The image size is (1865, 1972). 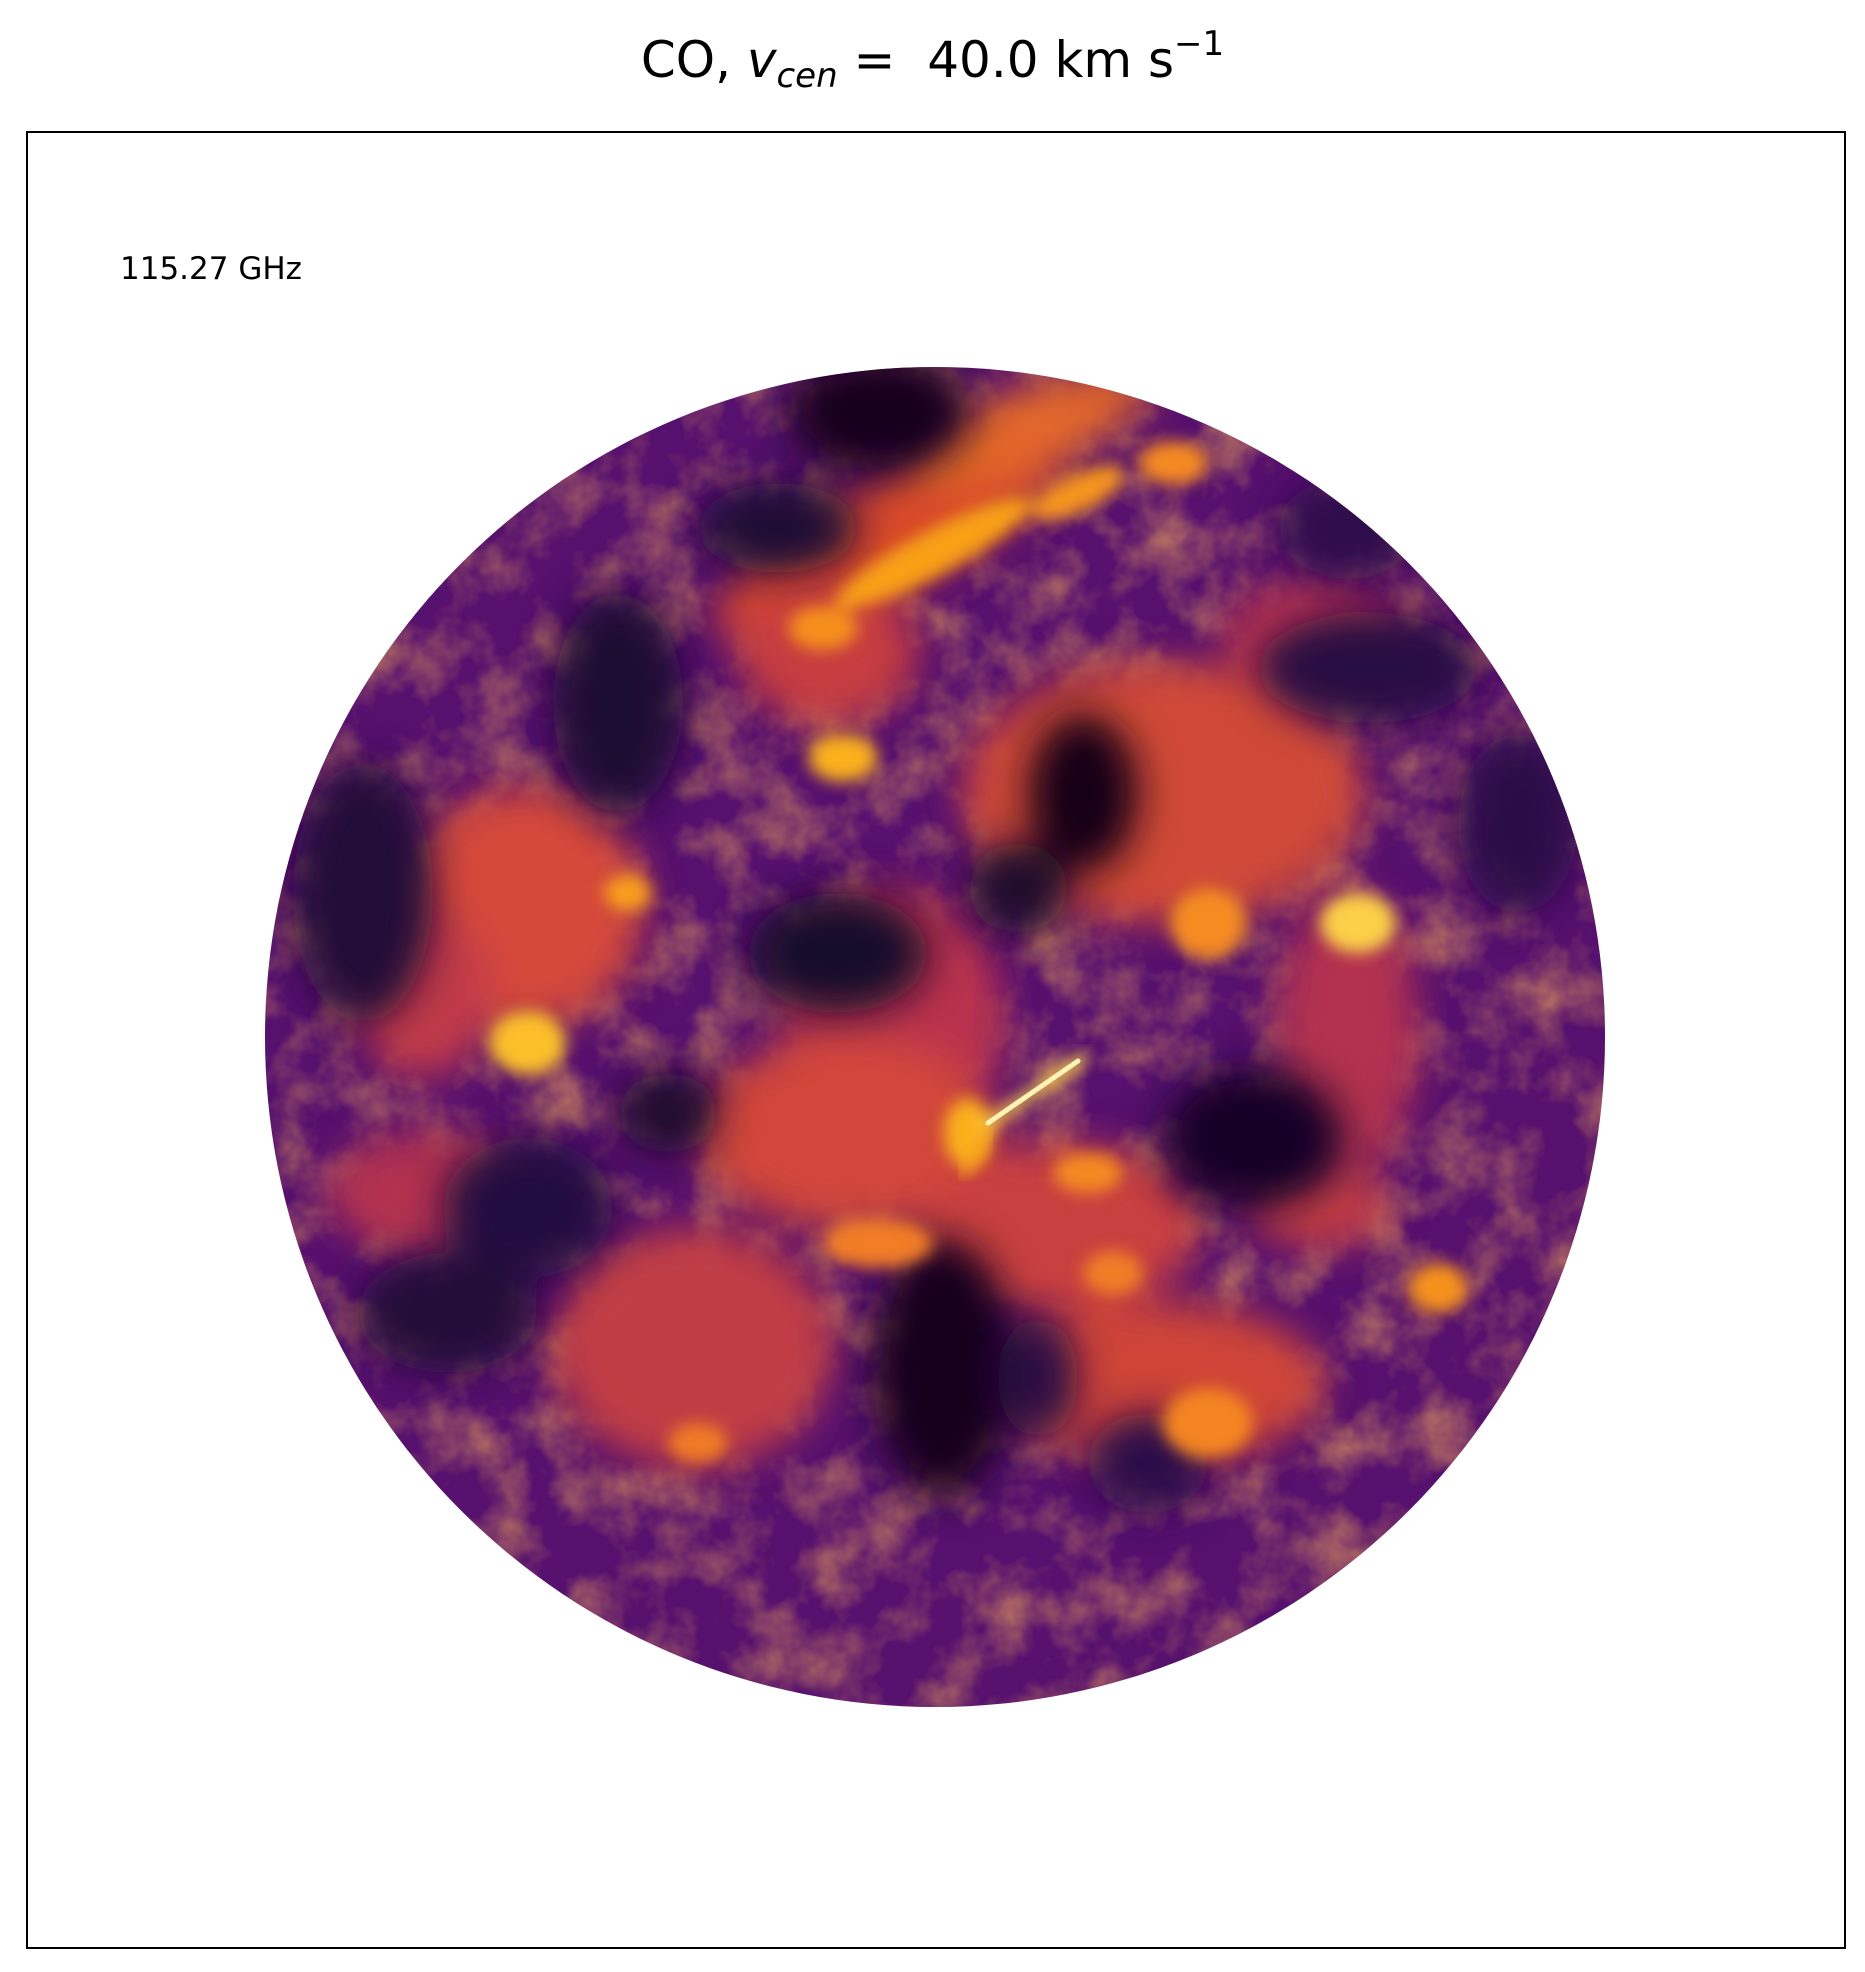 I want to click on title-velocity-subscript: cen, so click(x=807, y=76).